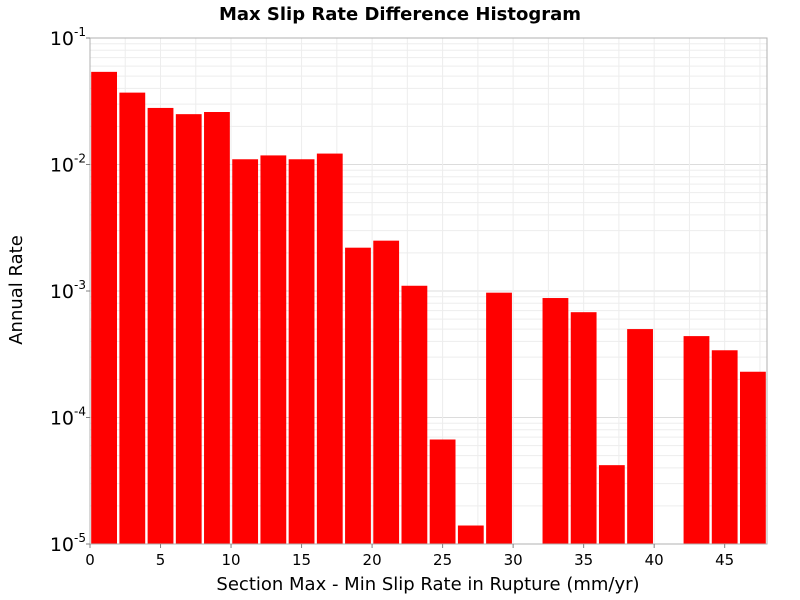  What do you see at coordinates (68, 543) in the screenshot?
I see `y-tick-label: 10⁻⁵` at bounding box center [68, 543].